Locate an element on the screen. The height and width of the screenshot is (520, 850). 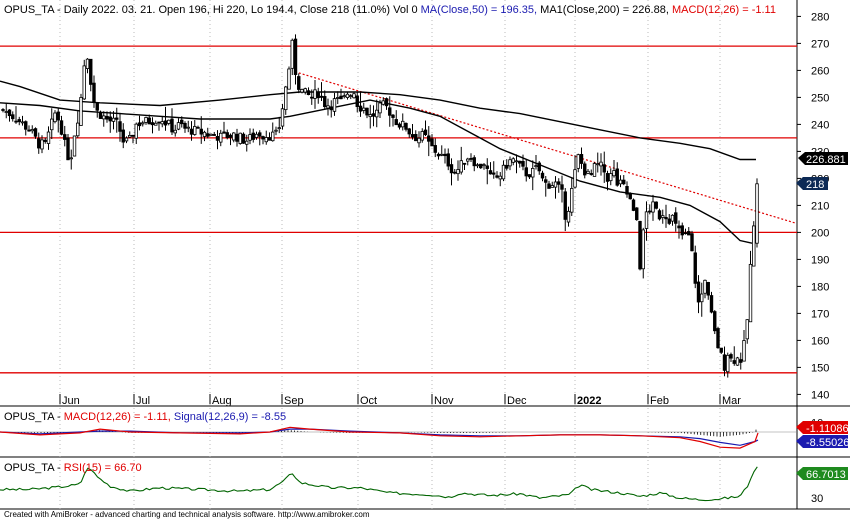
header-ma200: MA1(Close,200) = 226.88, is located at coordinates (603, 10).